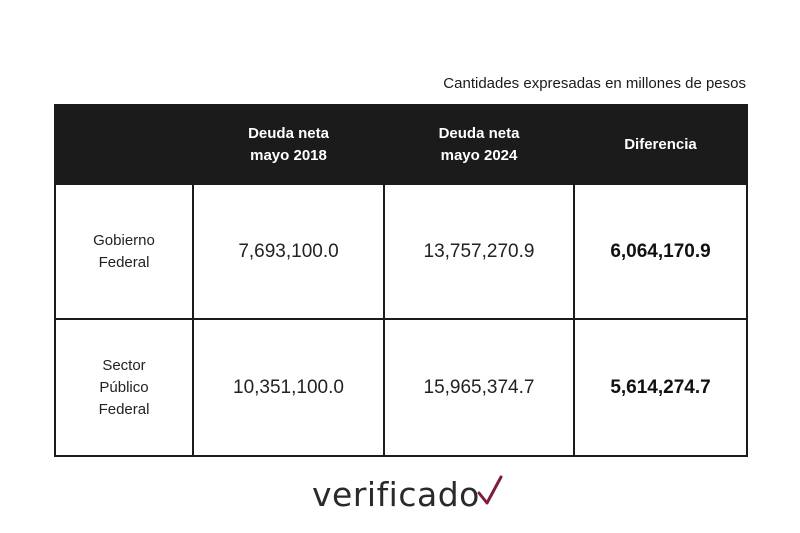 The height and width of the screenshot is (533, 800). What do you see at coordinates (660, 144) in the screenshot?
I see `header-difference: Diferencia` at bounding box center [660, 144].